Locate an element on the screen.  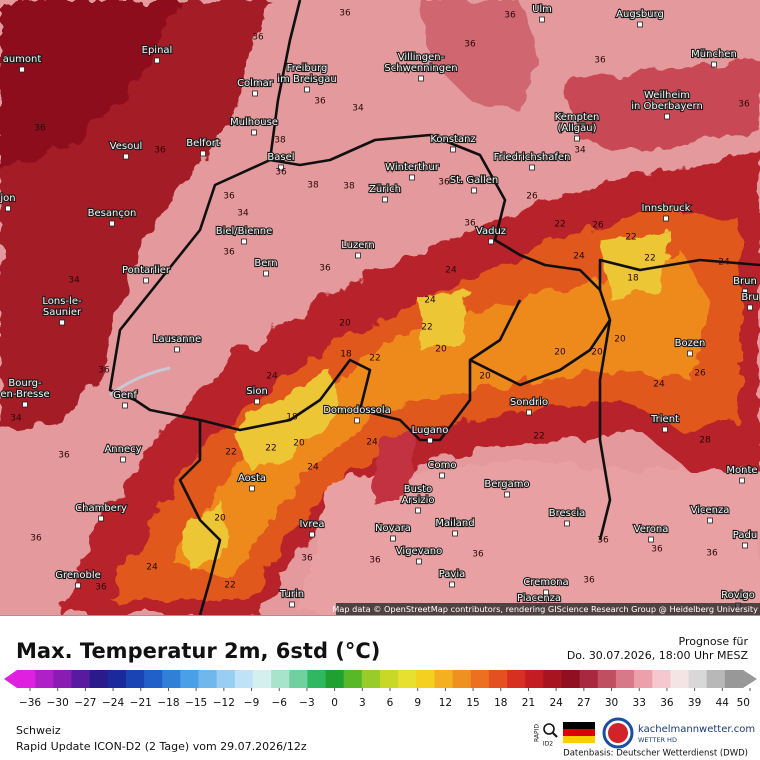
city-label: Bern is located at coordinates (265, 263).